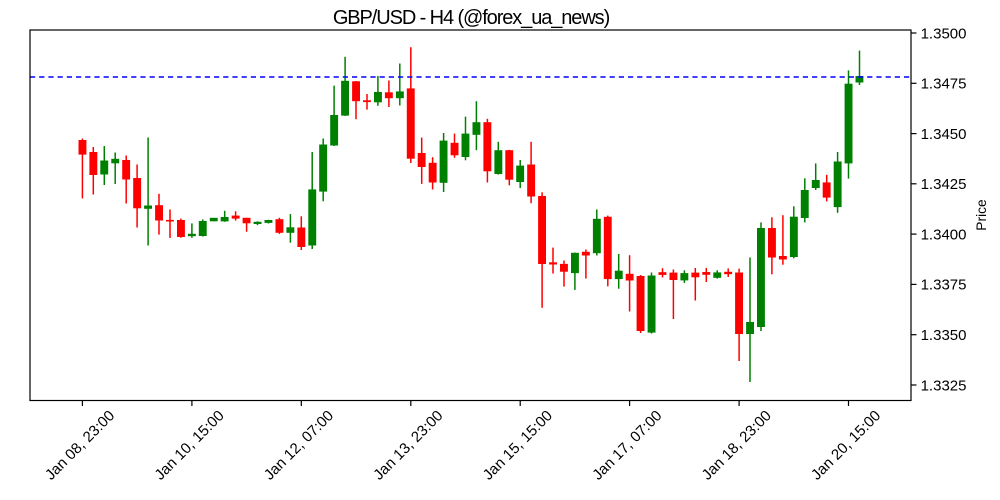 This screenshot has width=1000, height=500. Describe the element at coordinates (80, 445) in the screenshot. I see `svg-text: Jan 08, 23:00` at that location.